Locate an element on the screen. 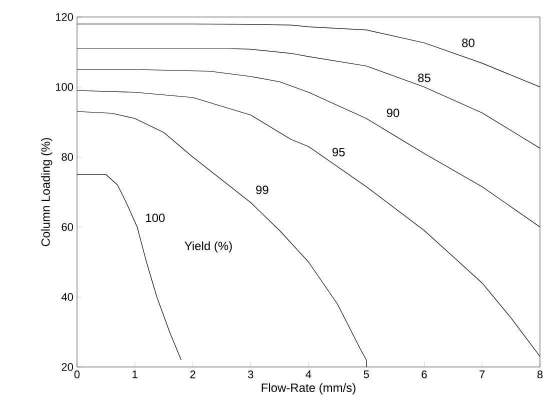  y-tick-label: 100 is located at coordinates (65, 87).